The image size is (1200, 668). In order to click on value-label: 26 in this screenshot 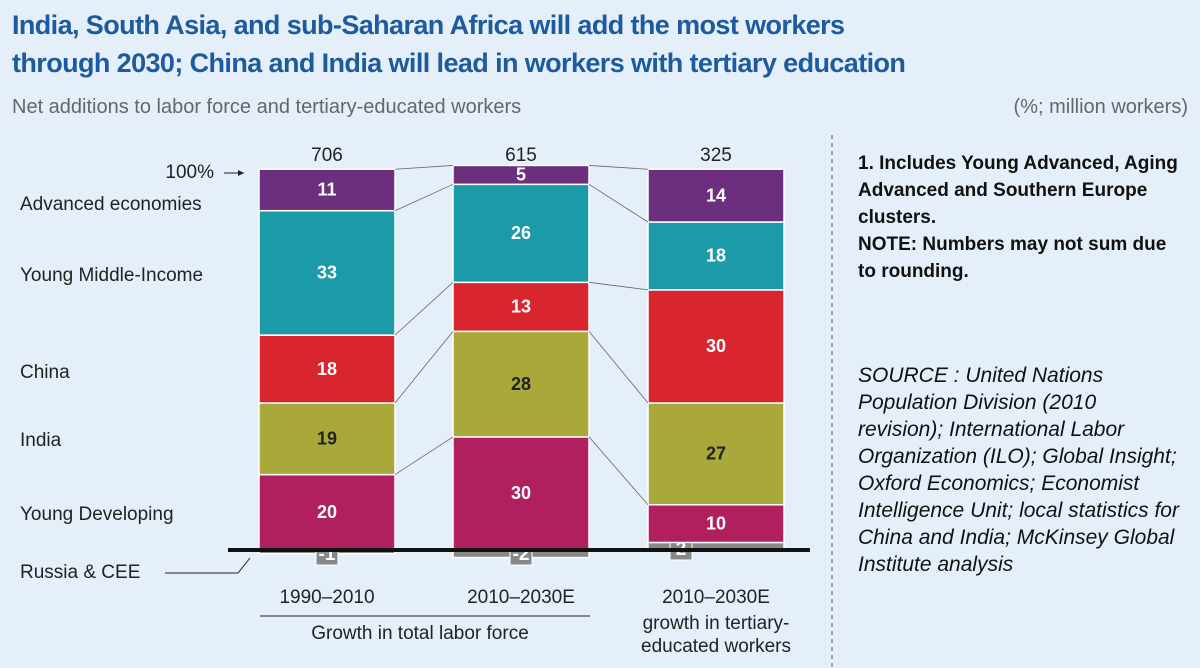, I will do `click(521, 233)`.